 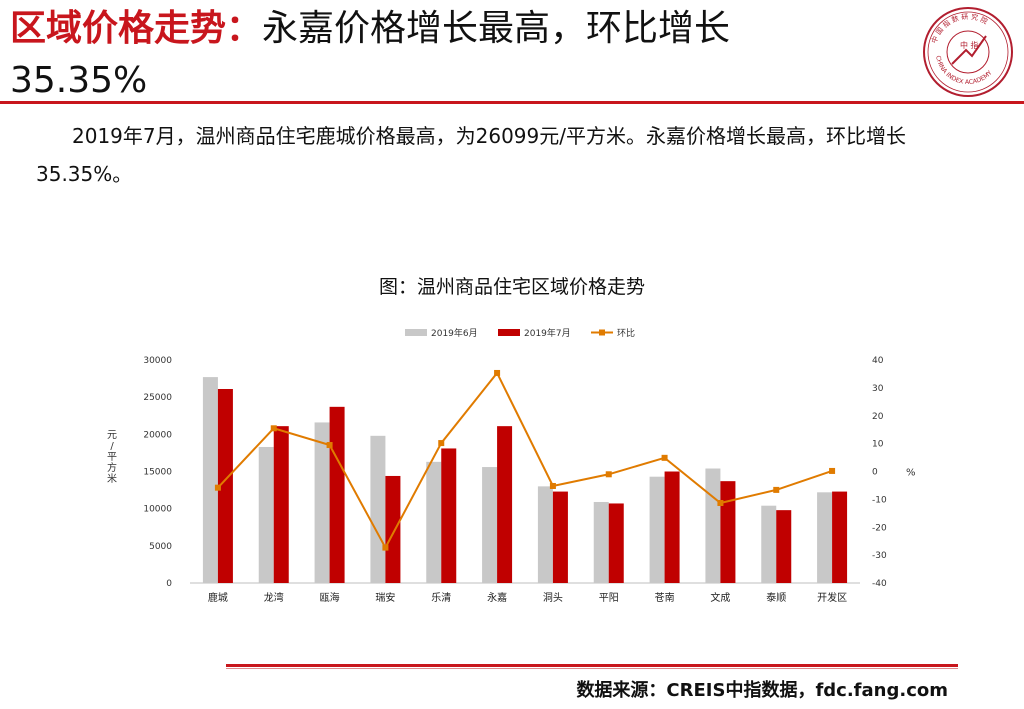 What do you see at coordinates (218, 597) in the screenshot?
I see `x-tick-label: 鹿城` at bounding box center [218, 597].